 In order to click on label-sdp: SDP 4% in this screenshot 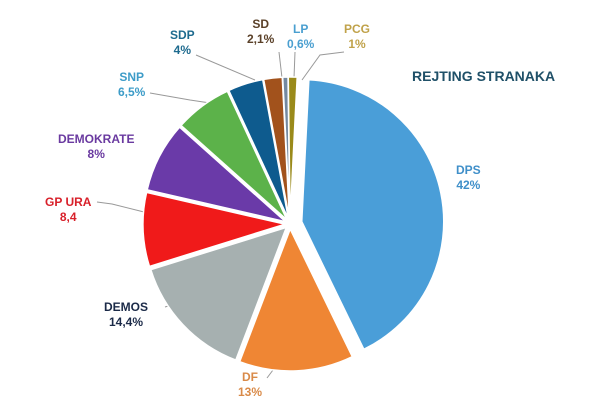, I will do `click(182, 43)`.